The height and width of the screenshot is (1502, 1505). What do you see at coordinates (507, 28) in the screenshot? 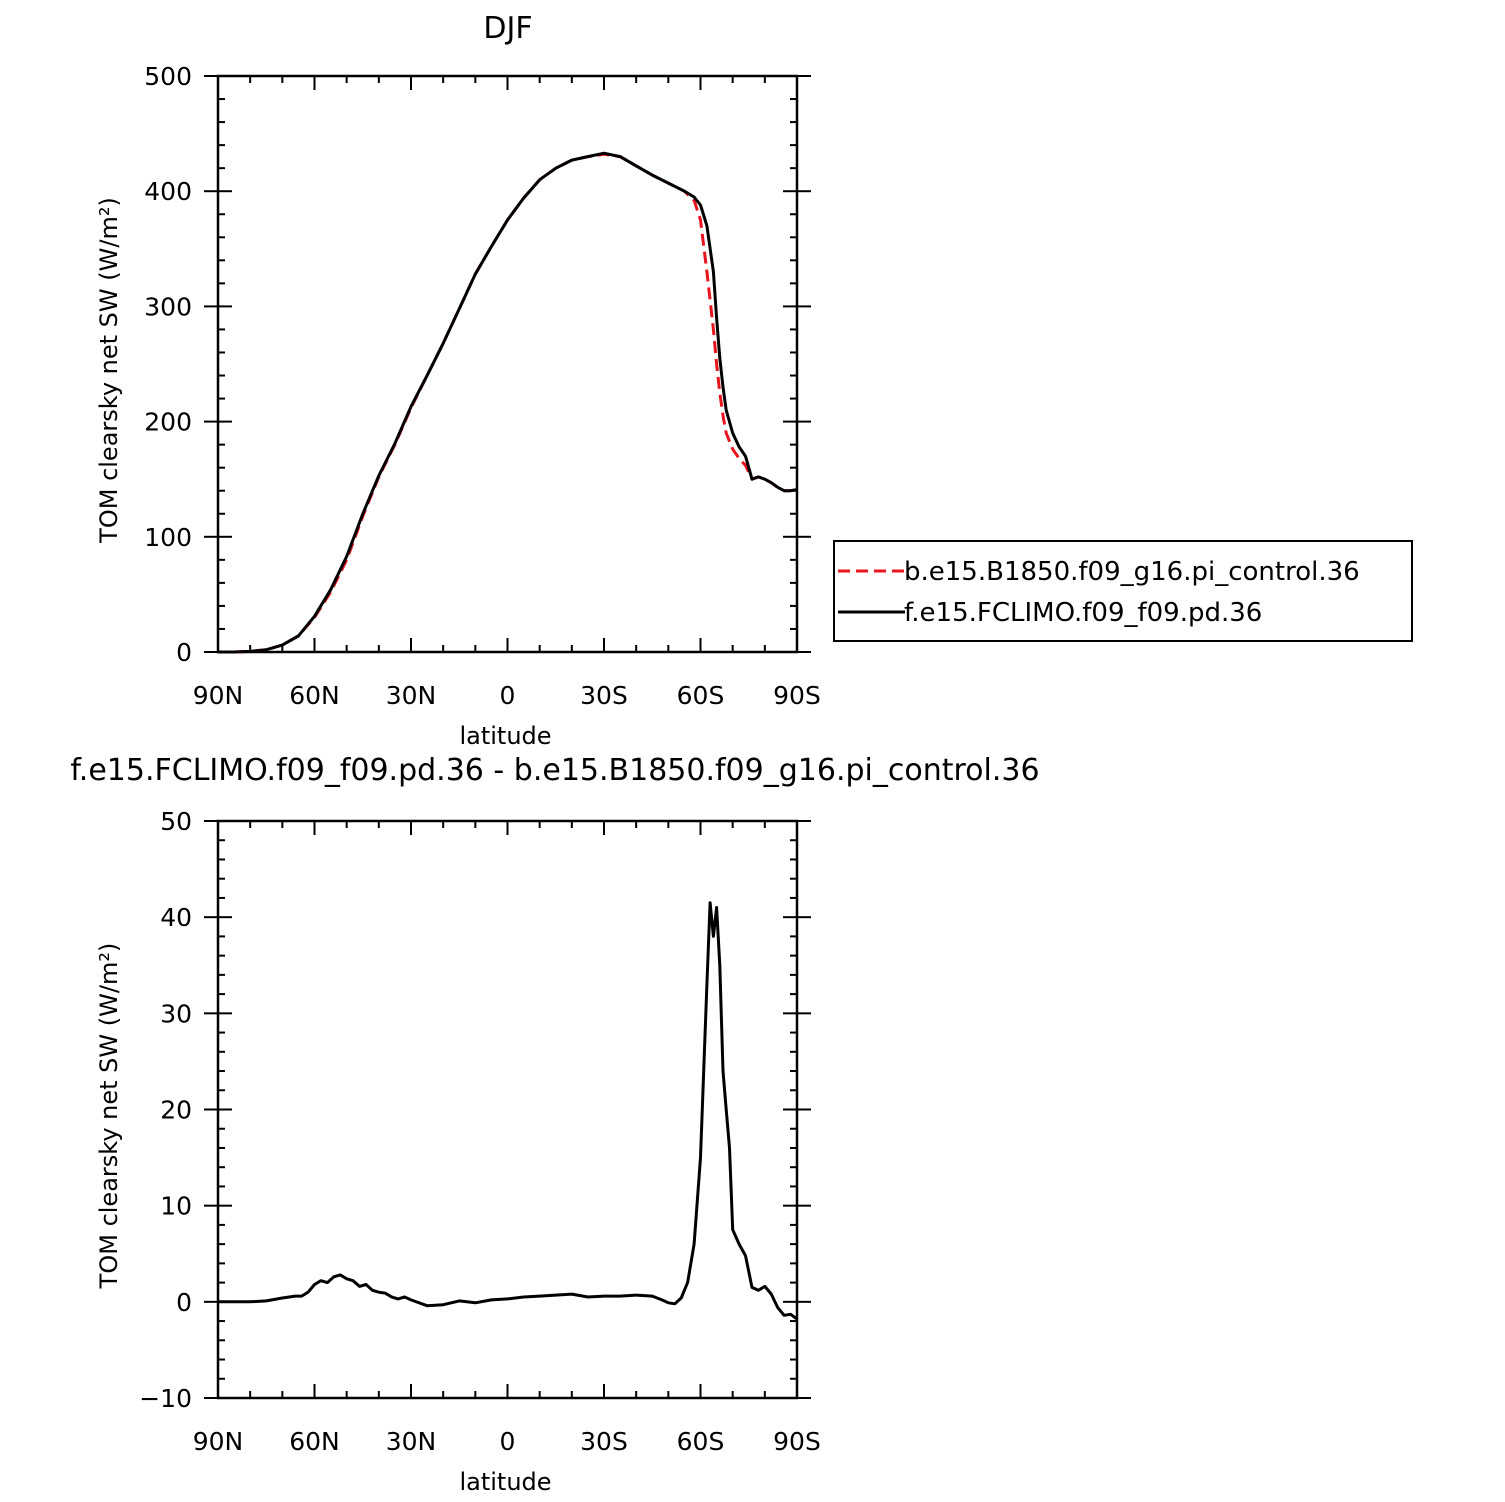
I see `chart-title: DJF` at bounding box center [507, 28].